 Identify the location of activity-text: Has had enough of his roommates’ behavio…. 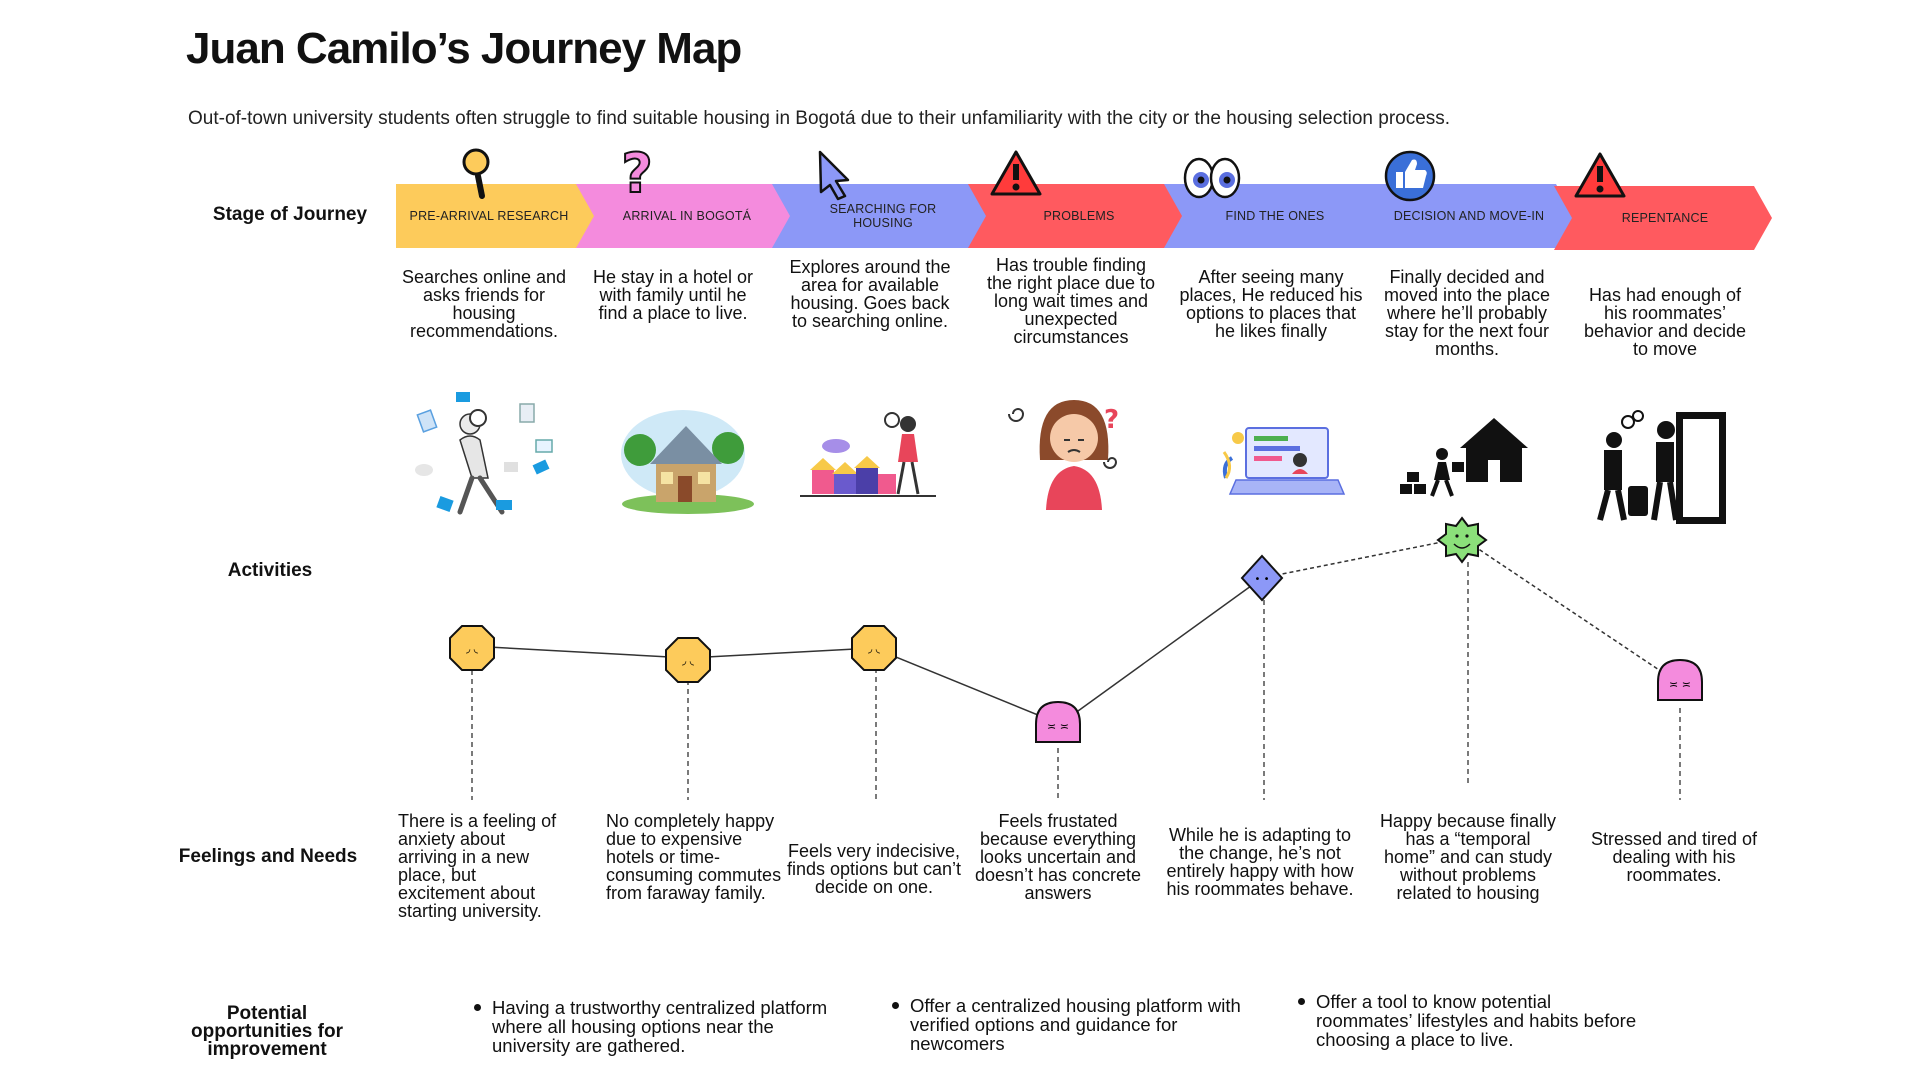
(1665, 322).